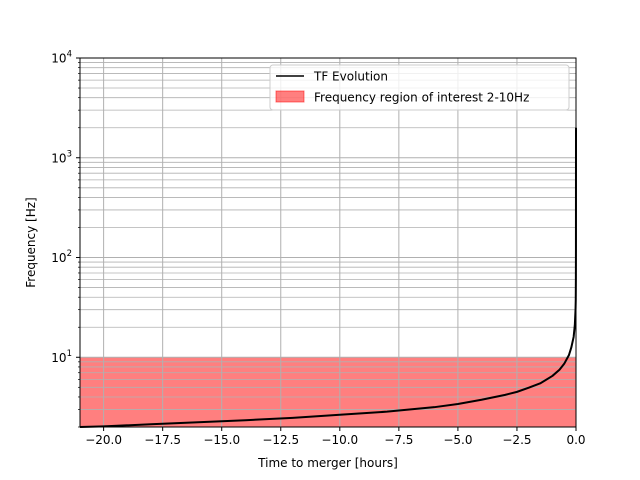 This screenshot has width=640, height=480. What do you see at coordinates (421, 98) in the screenshot?
I see `legend-label-region: Frequency region of interest 2-10Hz` at bounding box center [421, 98].